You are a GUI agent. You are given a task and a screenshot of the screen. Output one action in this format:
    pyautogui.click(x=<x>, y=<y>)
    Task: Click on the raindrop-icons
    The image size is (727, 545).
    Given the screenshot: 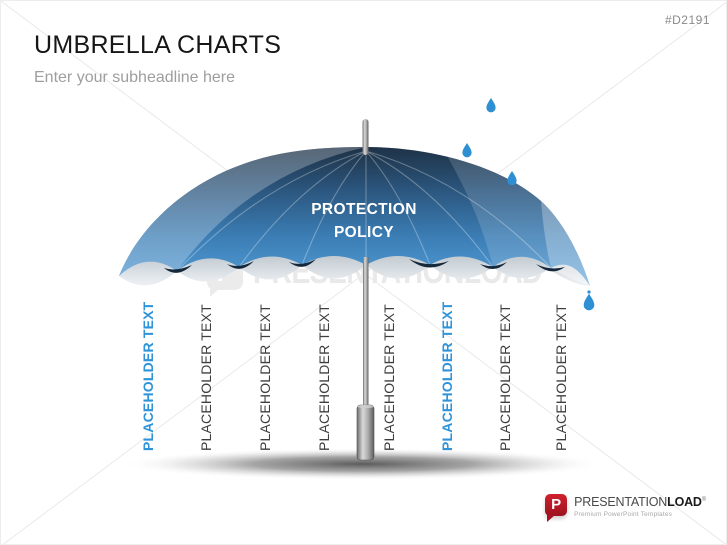 What is the action you would take?
    pyautogui.click(x=528, y=204)
    